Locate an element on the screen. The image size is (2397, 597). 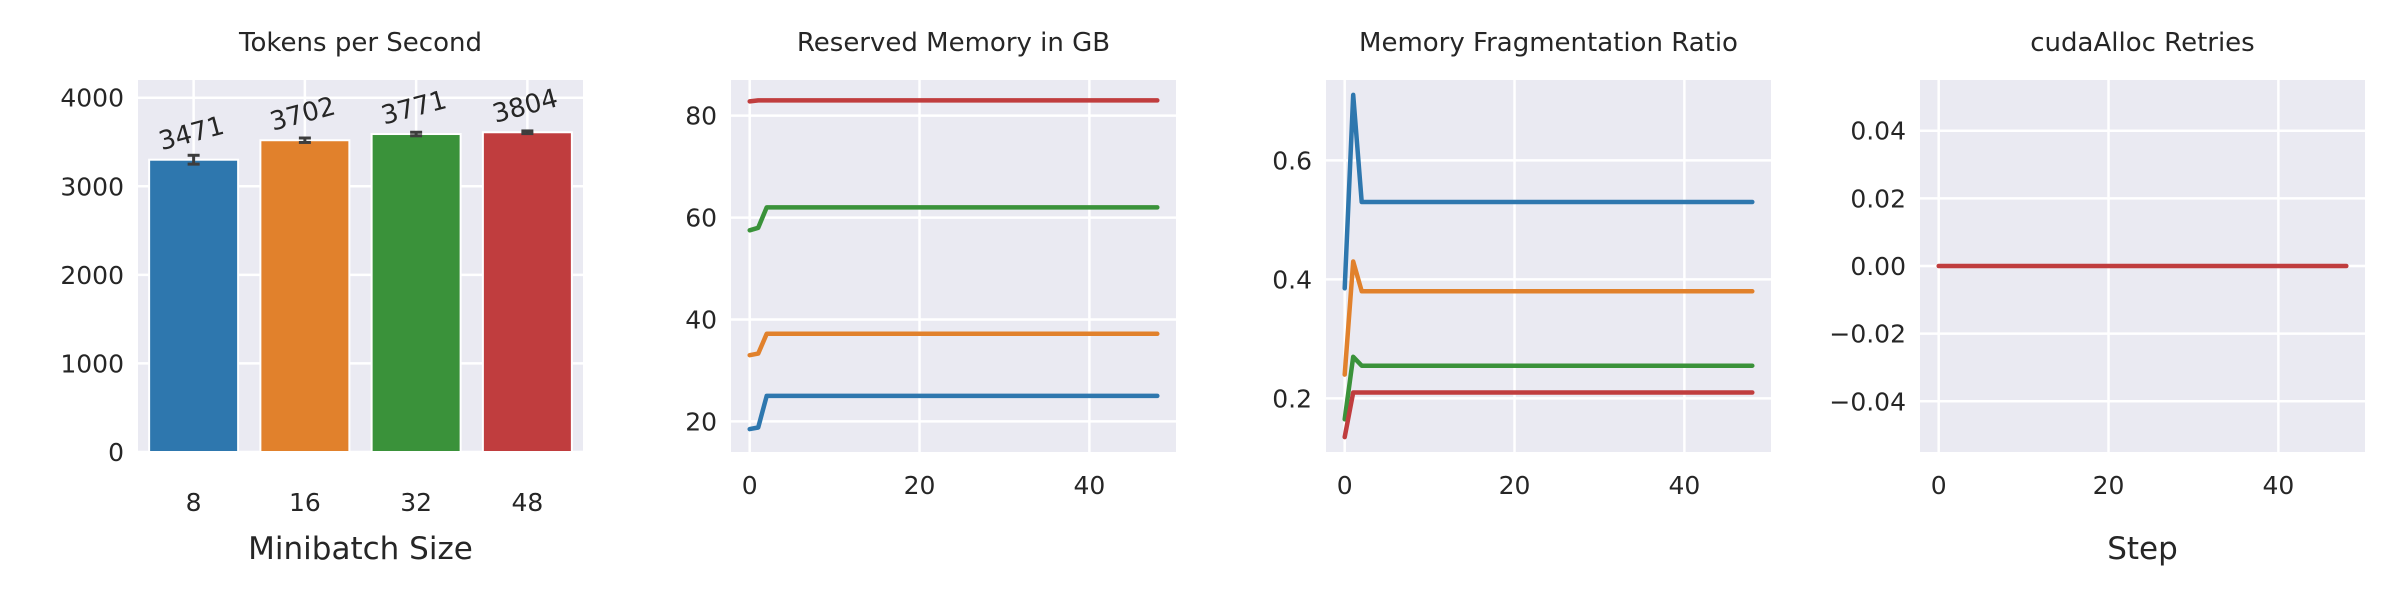
y-tick-label: 0.2 is located at coordinates (1292, 398).